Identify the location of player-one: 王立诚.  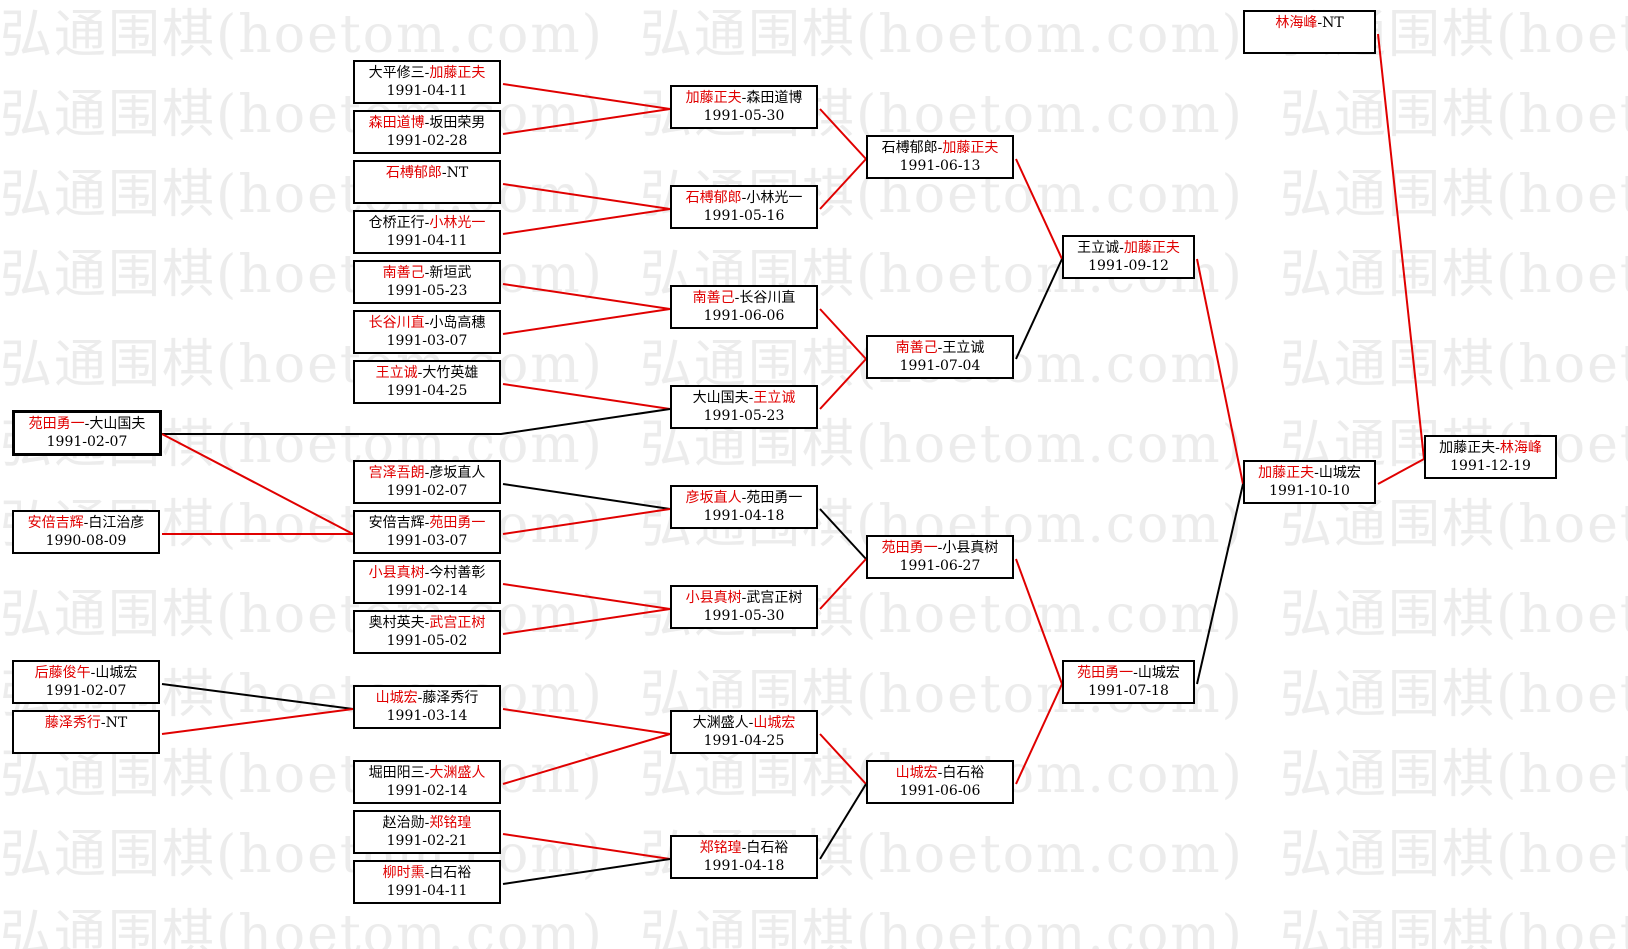
(396, 373).